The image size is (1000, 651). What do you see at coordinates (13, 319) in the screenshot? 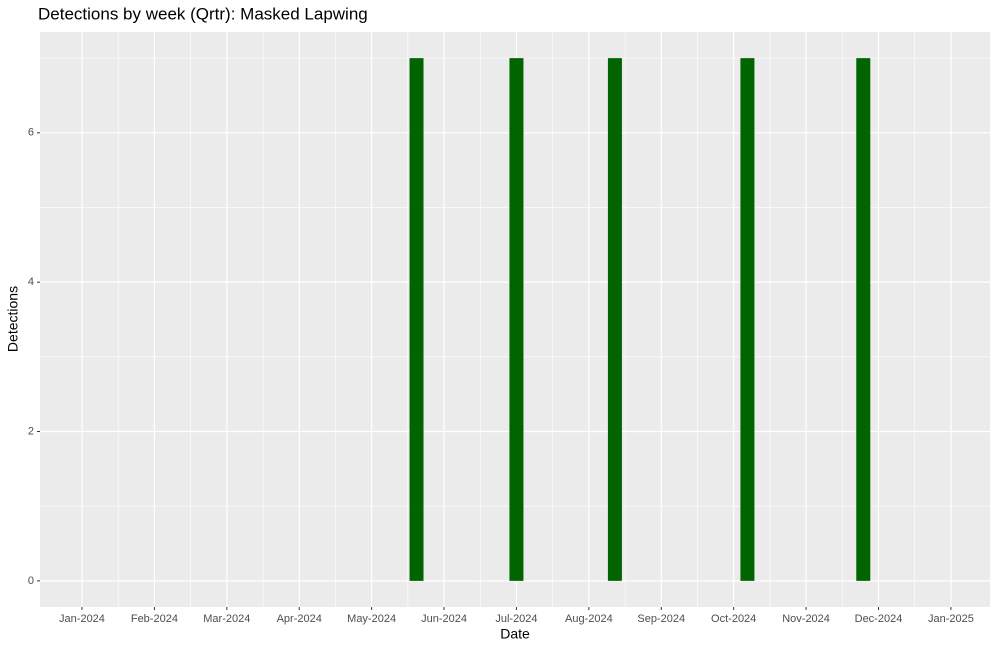
I see `y-axis-title: Detections` at bounding box center [13, 319].